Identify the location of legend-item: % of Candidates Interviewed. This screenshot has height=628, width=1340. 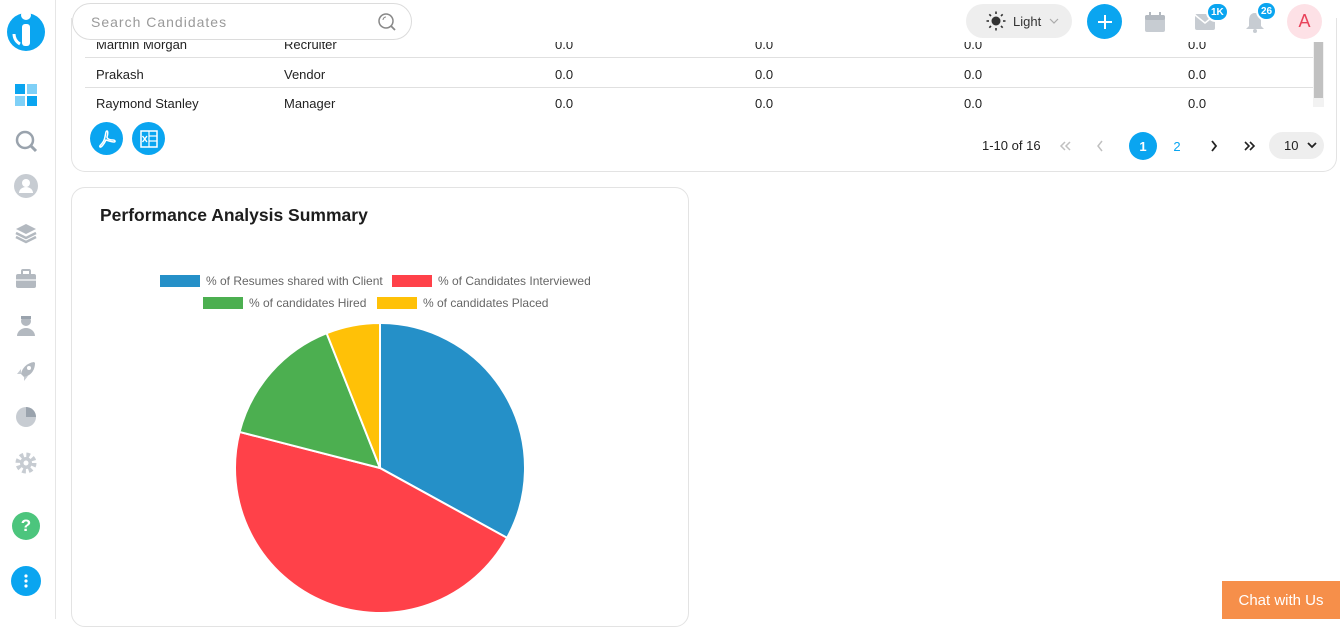
(491, 281).